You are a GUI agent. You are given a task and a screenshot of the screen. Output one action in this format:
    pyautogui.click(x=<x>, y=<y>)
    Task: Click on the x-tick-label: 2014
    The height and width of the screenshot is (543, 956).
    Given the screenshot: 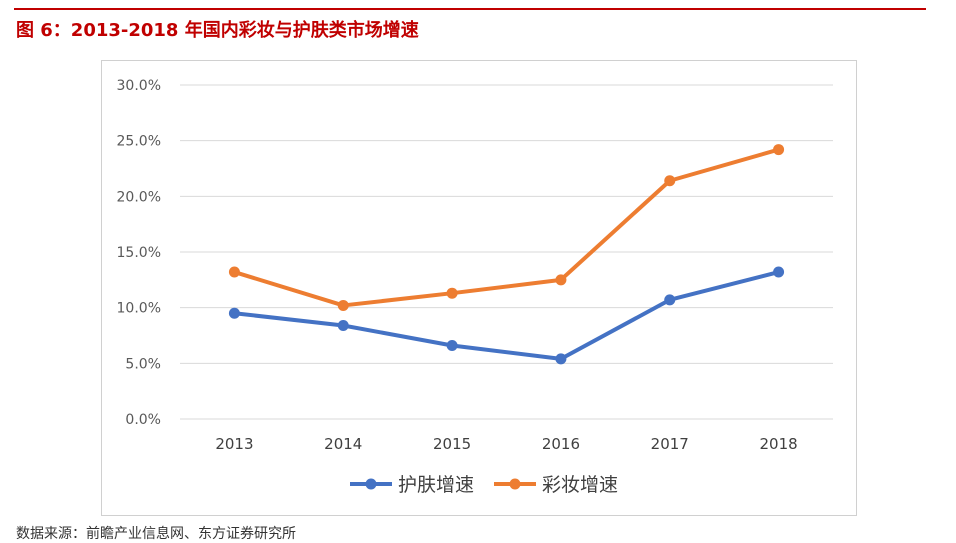 What is the action you would take?
    pyautogui.click(x=343, y=444)
    